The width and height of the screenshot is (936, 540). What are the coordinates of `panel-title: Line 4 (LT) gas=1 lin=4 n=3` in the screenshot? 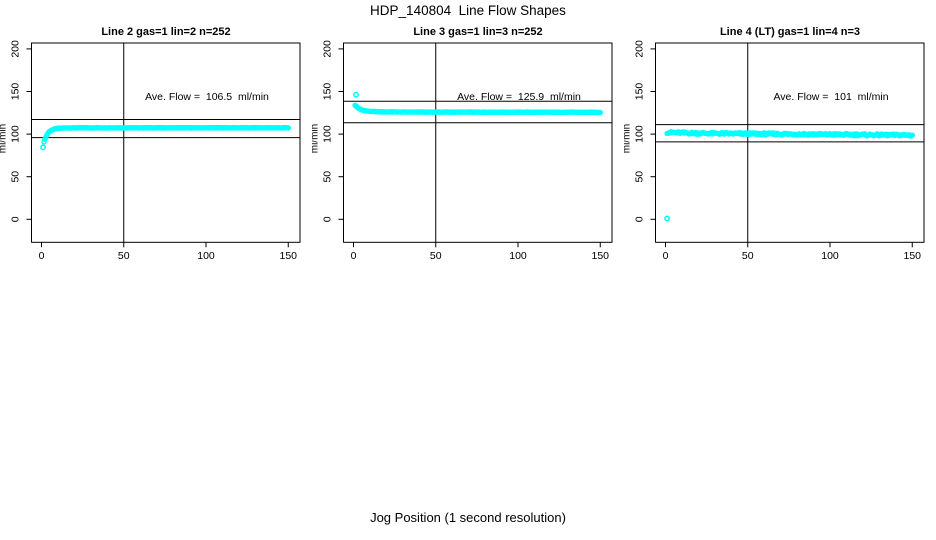 It's located at (790, 32).